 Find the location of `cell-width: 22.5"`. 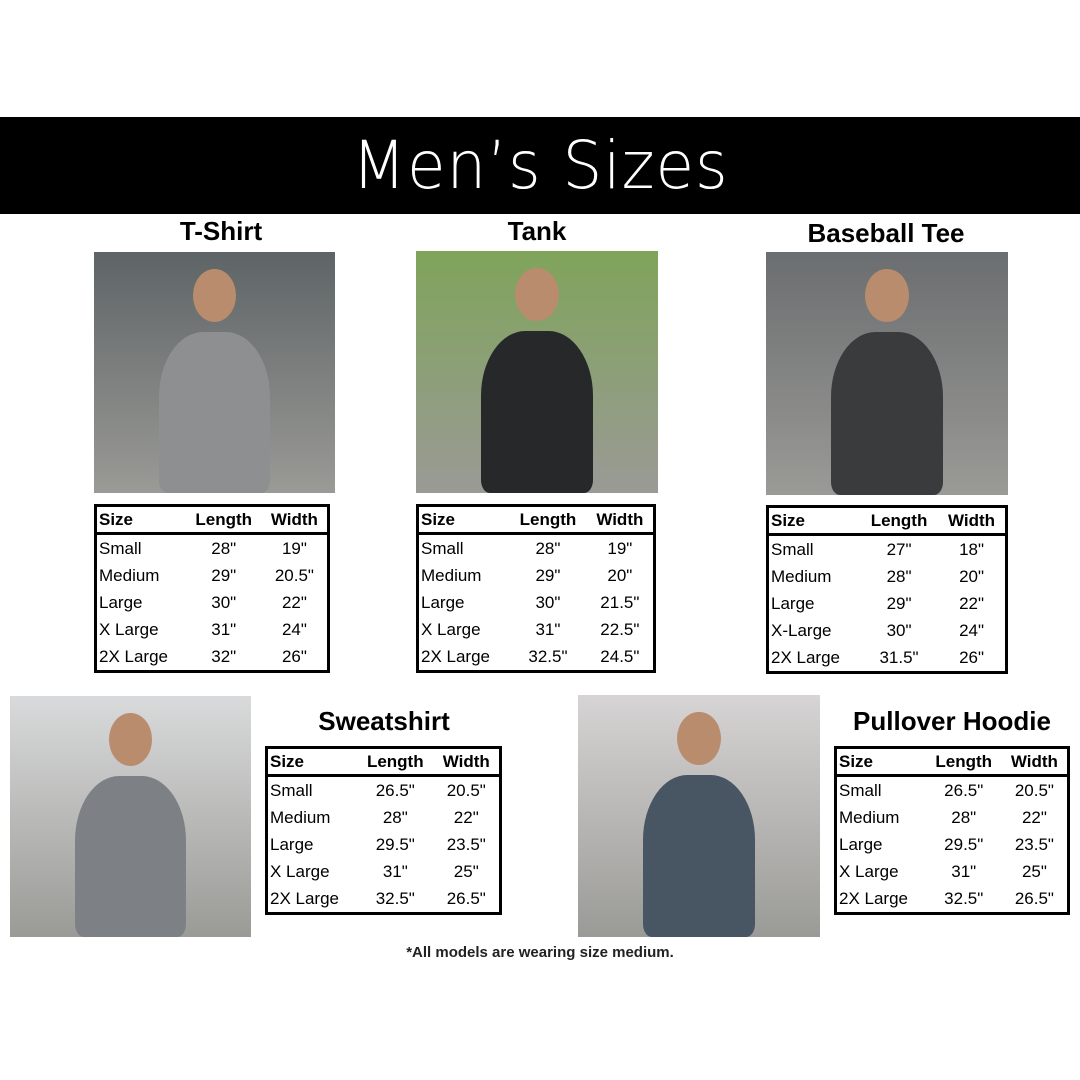

cell-width: 22.5" is located at coordinates (620, 629).